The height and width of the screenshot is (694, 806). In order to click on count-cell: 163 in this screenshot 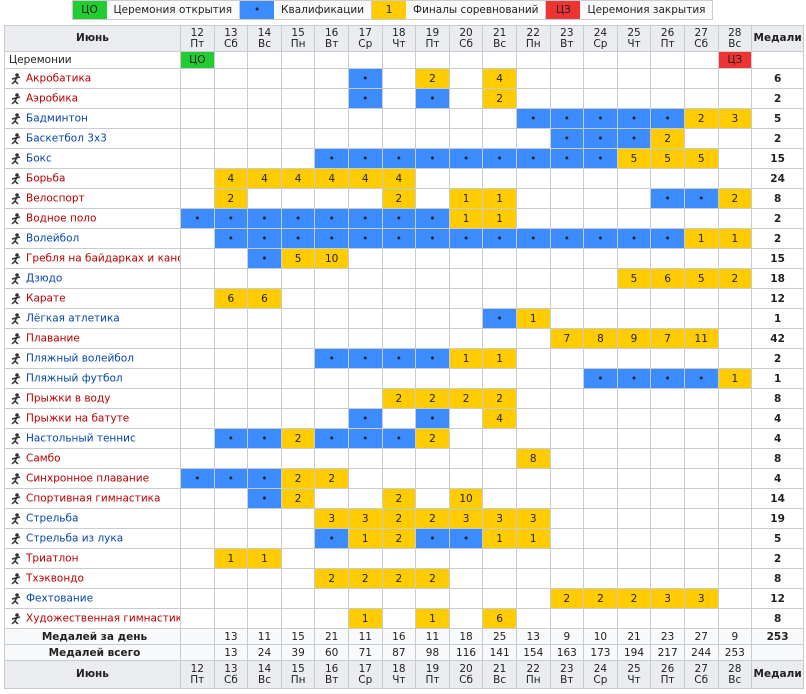, I will do `click(567, 652)`.